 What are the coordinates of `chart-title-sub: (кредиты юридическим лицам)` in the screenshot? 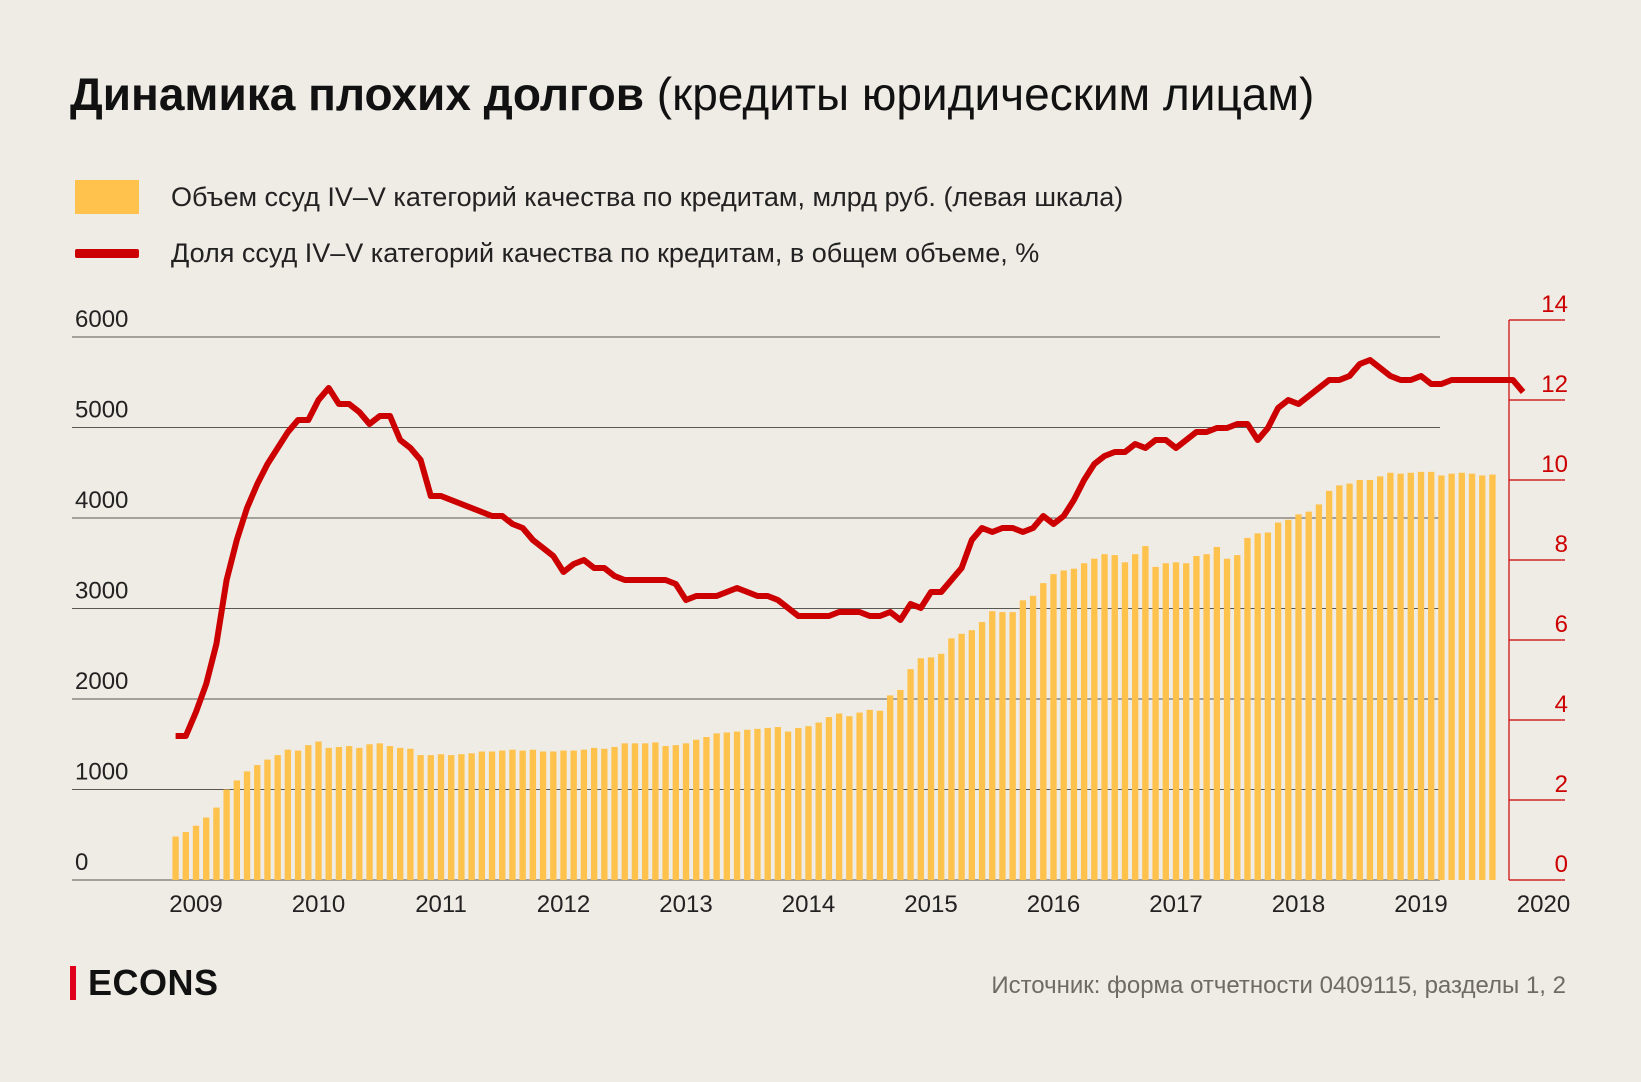 It's located at (985, 94).